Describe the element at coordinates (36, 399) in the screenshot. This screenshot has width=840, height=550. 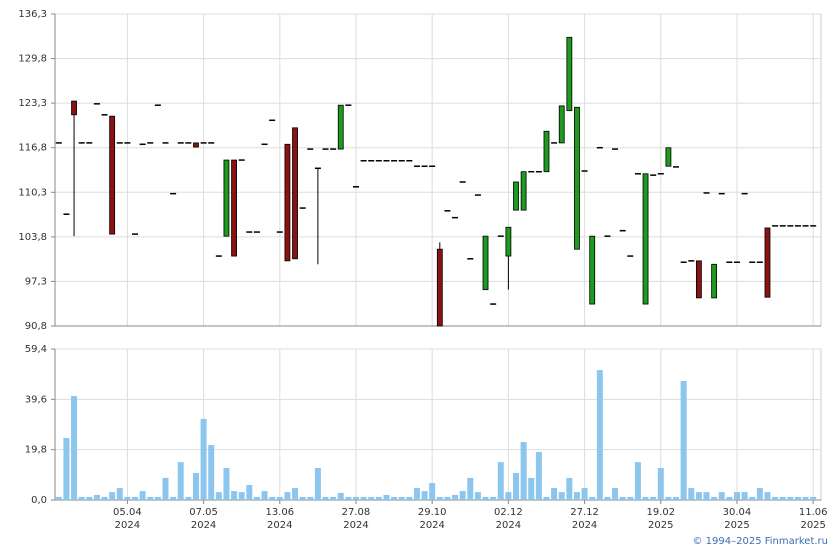
I see `y-tick-label: 39,6` at that location.